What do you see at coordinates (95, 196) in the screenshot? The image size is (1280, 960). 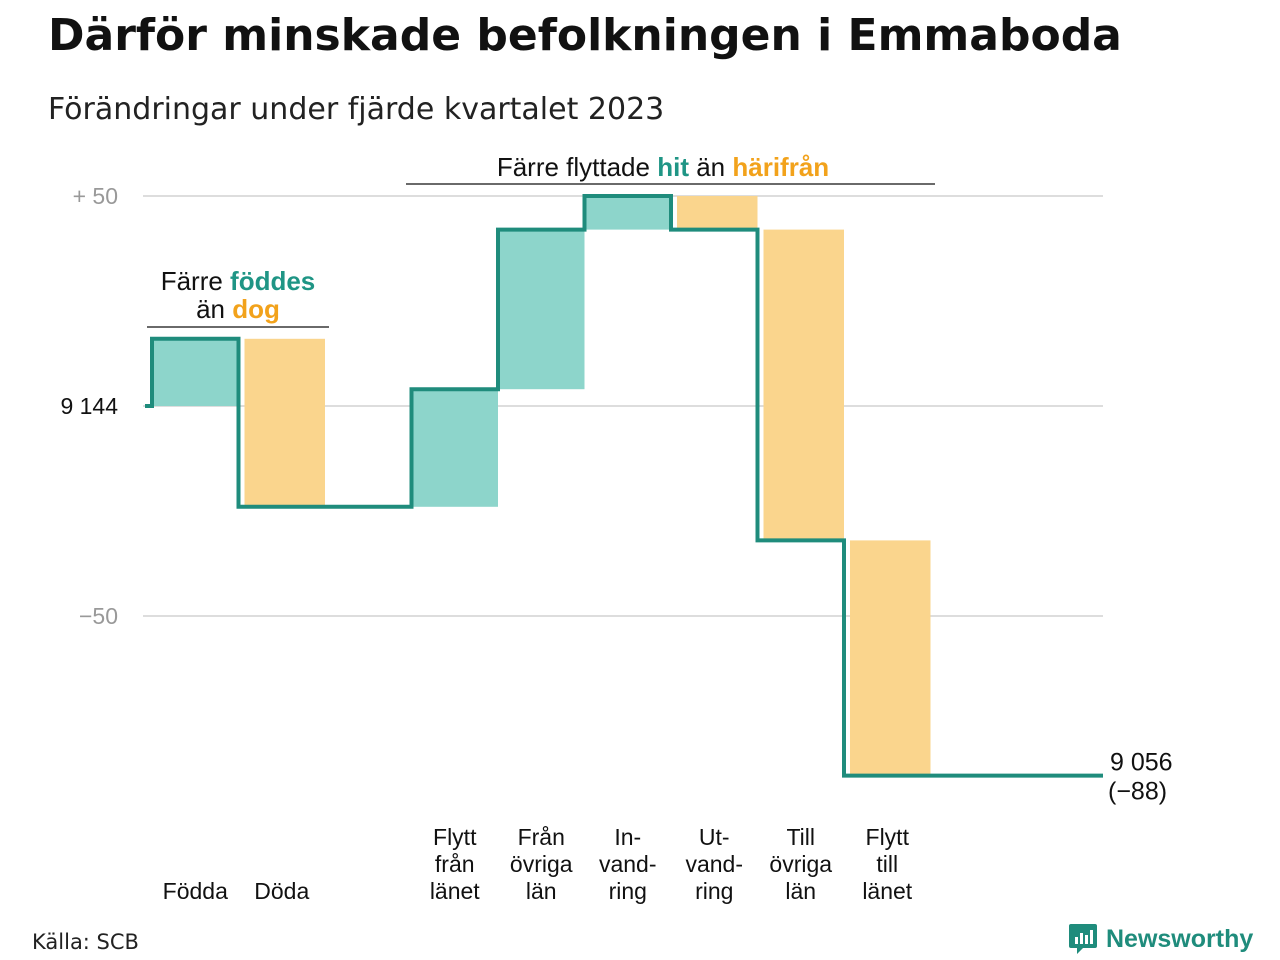 I see `y-tick-label: + 50` at bounding box center [95, 196].